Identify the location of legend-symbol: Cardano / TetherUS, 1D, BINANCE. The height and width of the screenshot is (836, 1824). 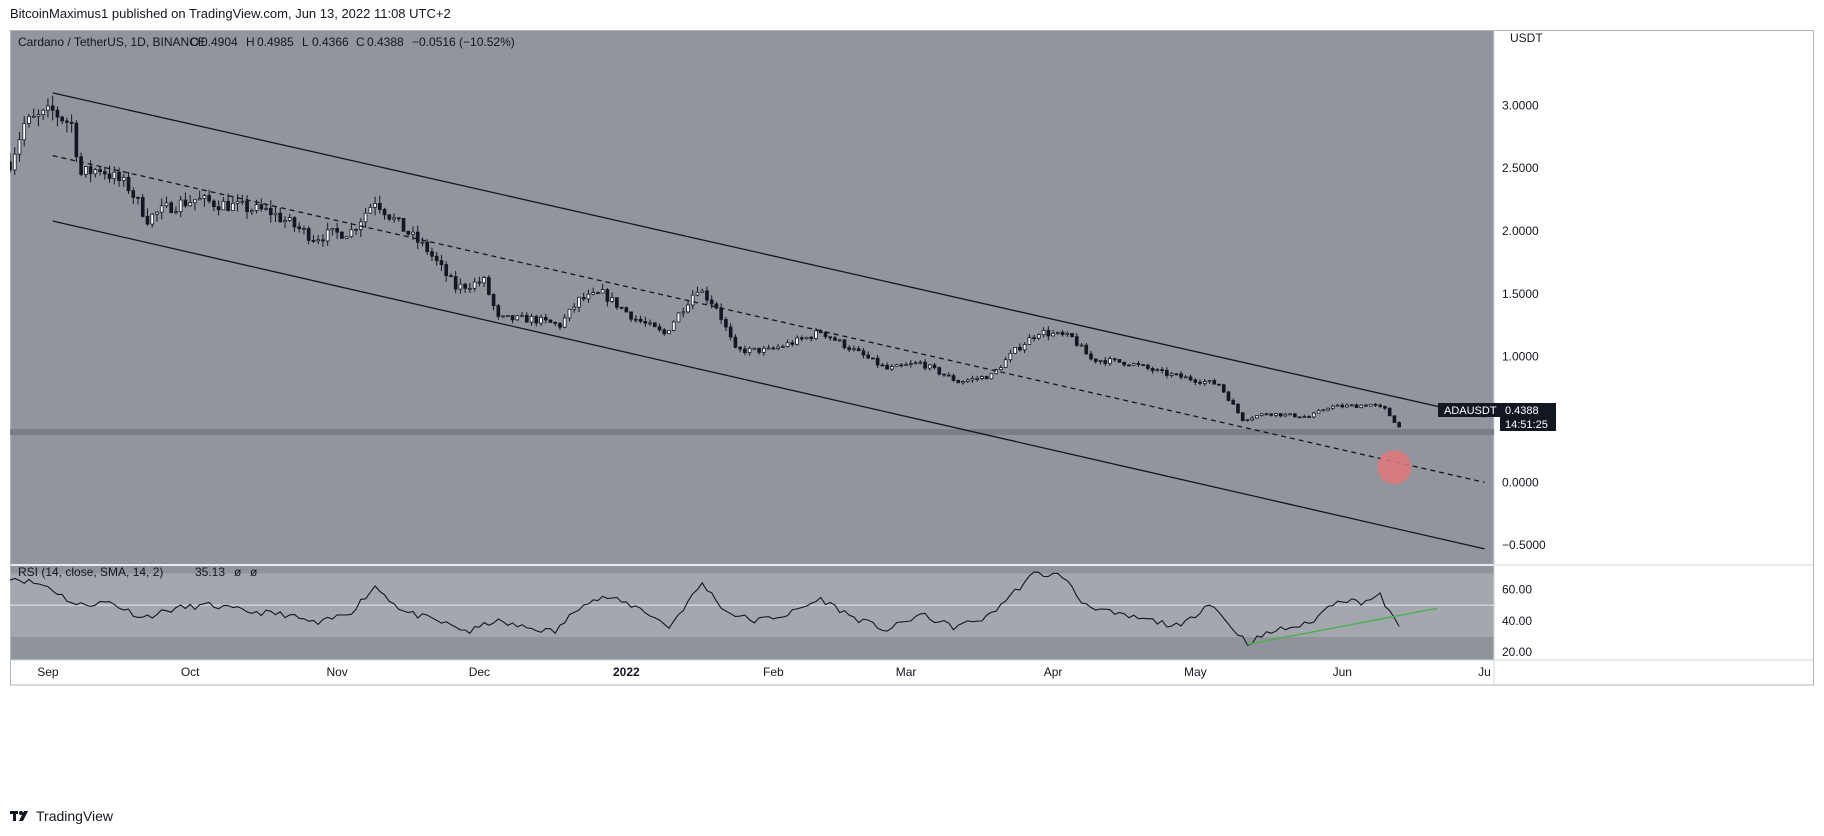
(112, 42).